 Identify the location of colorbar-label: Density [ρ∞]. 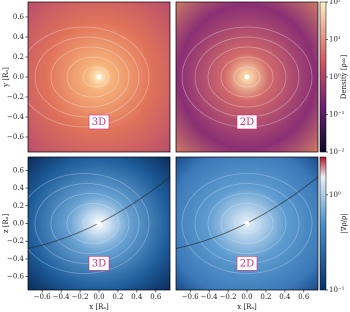
(344, 76).